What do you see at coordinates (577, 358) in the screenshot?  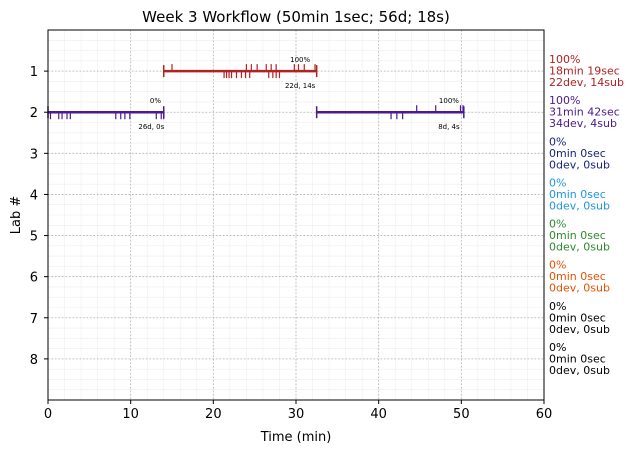 I see `lab-8-summary-line: 0min 0sec` at bounding box center [577, 358].